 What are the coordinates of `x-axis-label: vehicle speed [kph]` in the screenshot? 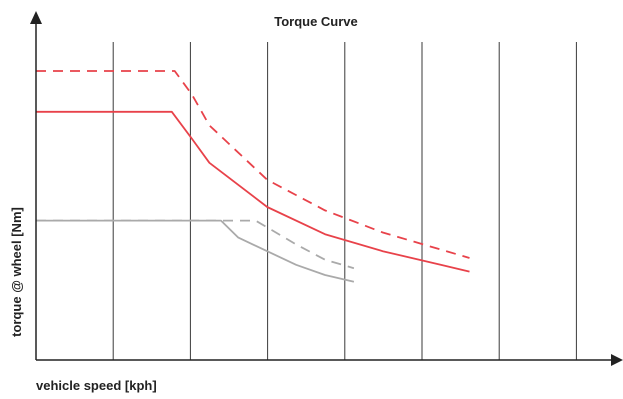 It's located at (96, 385).